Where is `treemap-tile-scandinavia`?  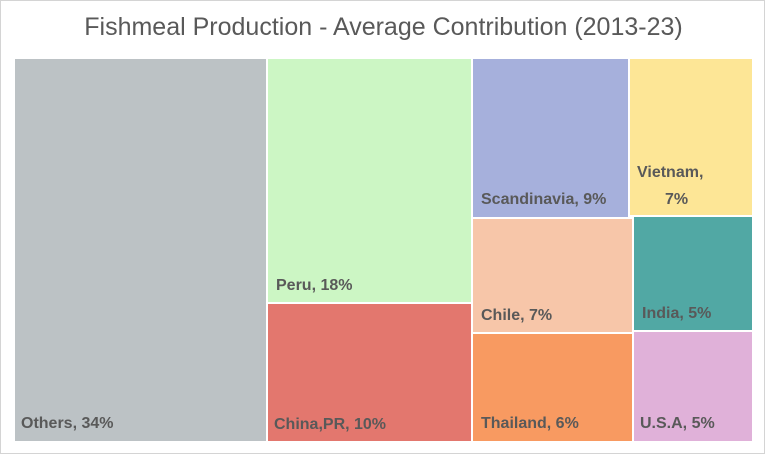
treemap-tile-scandinavia is located at coordinates (550, 138).